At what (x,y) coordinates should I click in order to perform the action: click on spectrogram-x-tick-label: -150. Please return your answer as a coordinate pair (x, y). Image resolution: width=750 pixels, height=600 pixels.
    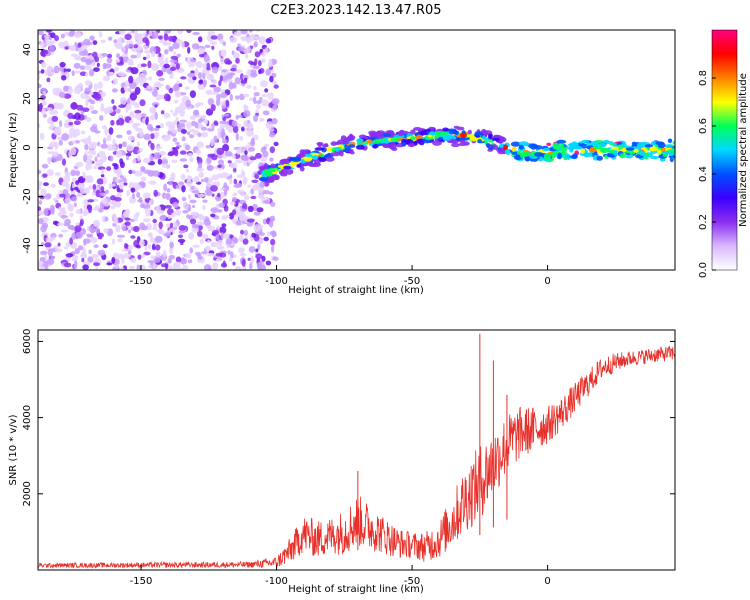
    Looking at the image, I should click on (141, 281).